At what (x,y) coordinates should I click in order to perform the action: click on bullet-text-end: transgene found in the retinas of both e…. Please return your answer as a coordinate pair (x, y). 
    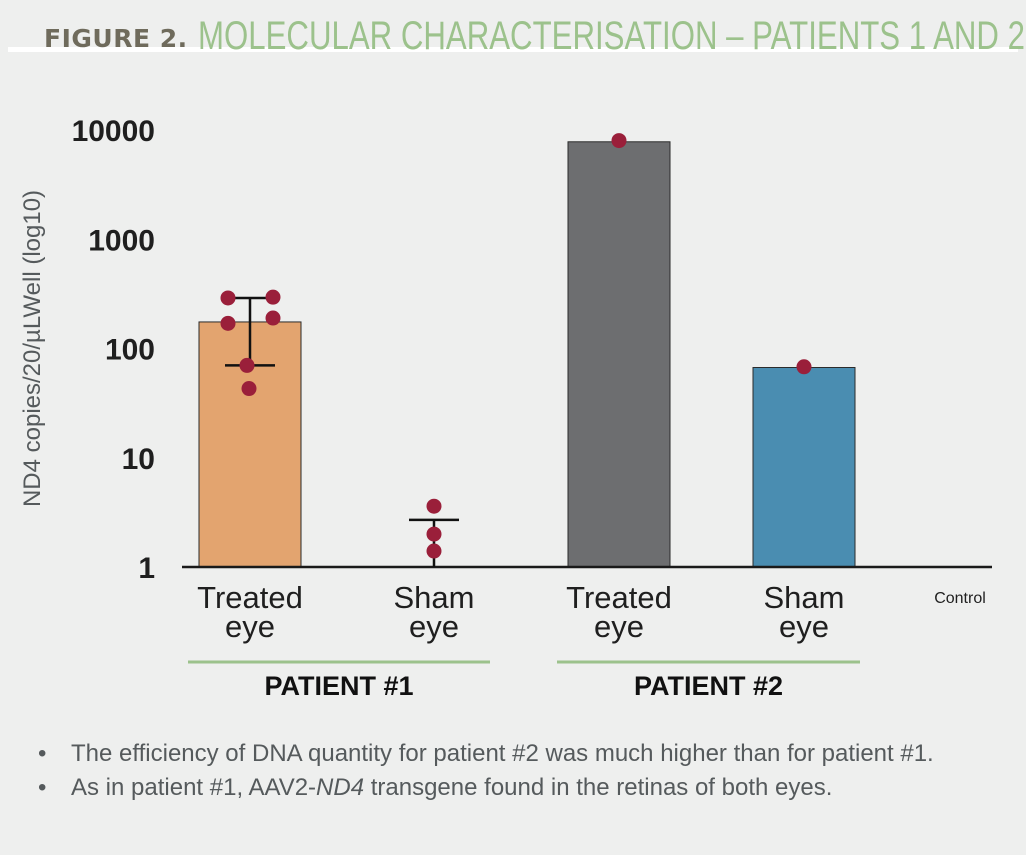
    Looking at the image, I should click on (598, 787).